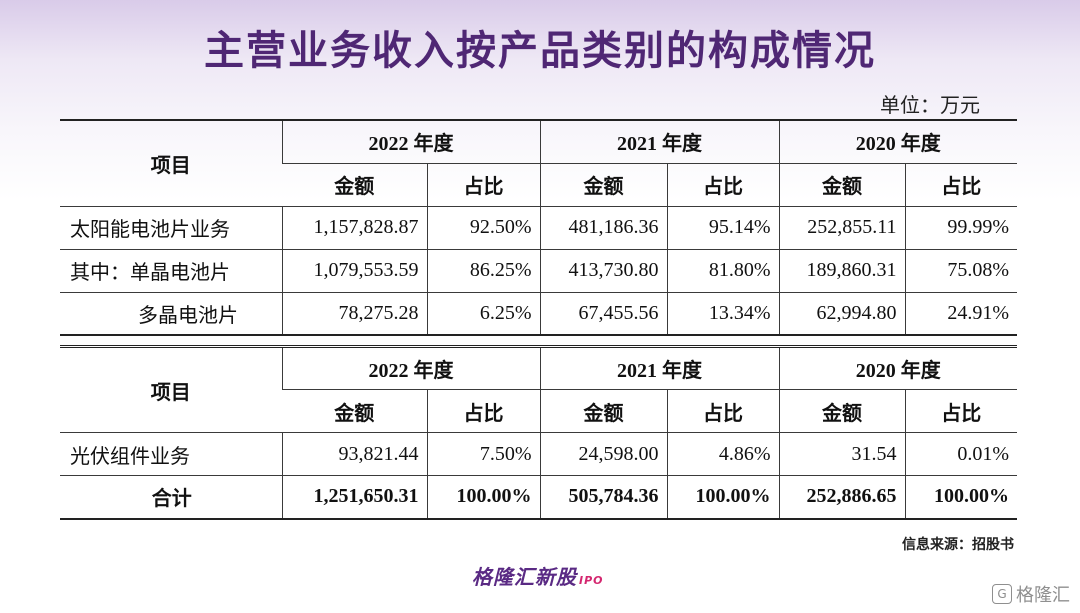  Describe the element at coordinates (841, 270) in the screenshot. I see `cell-amount-2020: 189,860.31` at that location.